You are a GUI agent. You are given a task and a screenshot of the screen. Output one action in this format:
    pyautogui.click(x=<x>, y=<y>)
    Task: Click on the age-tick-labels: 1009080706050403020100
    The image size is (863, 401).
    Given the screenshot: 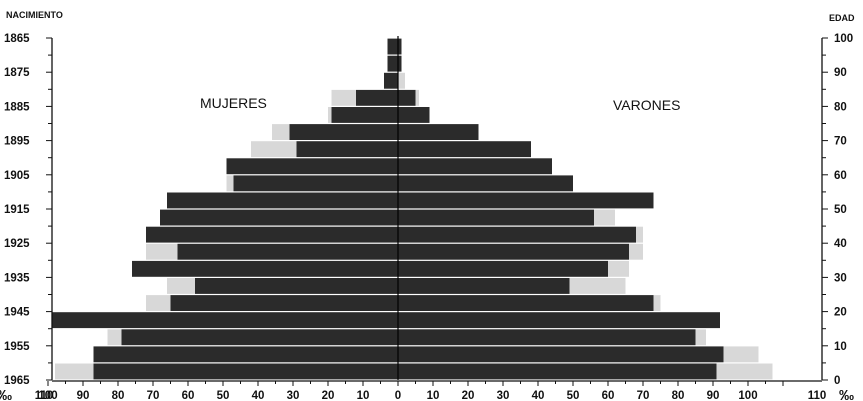 What is the action you would take?
    pyautogui.click(x=843, y=210)
    